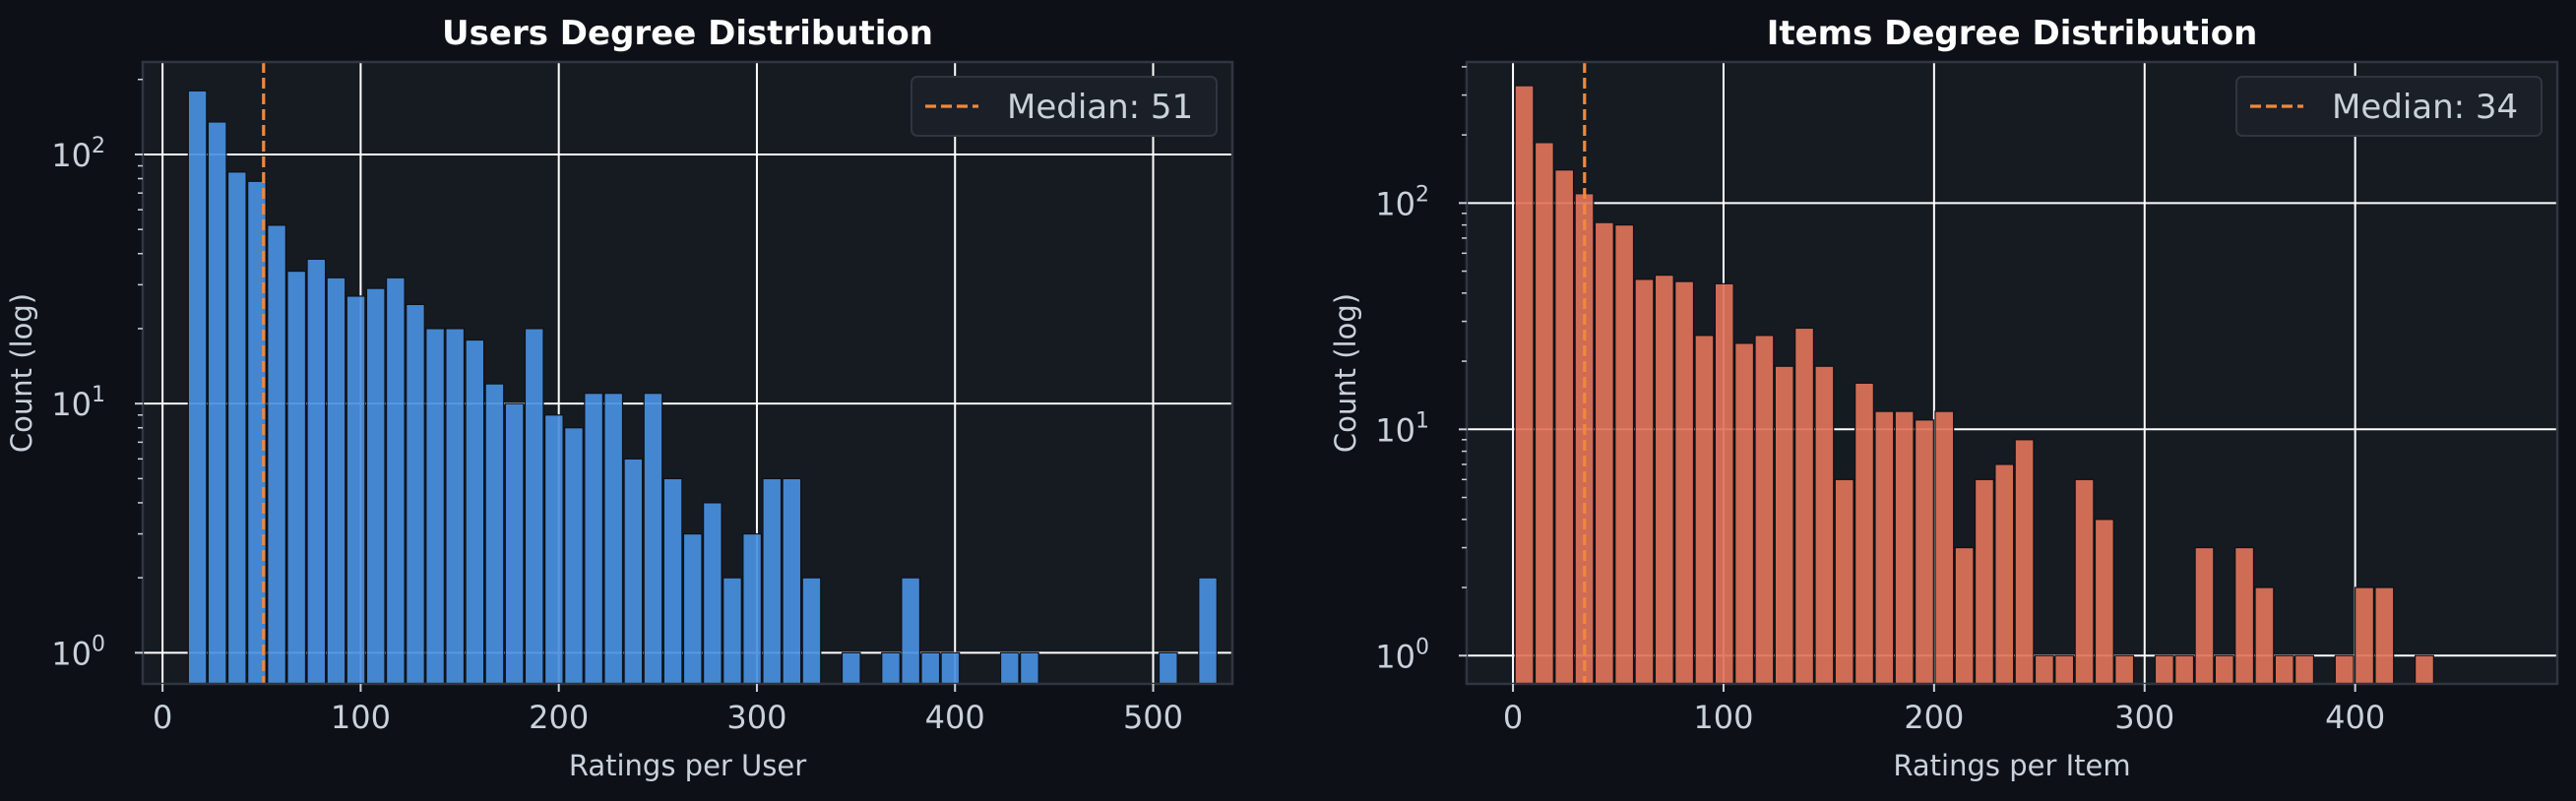 This screenshot has height=801, width=2576. Describe the element at coordinates (1402, 655) in the screenshot. I see `items-y-tick-label: 10⁰` at that location.